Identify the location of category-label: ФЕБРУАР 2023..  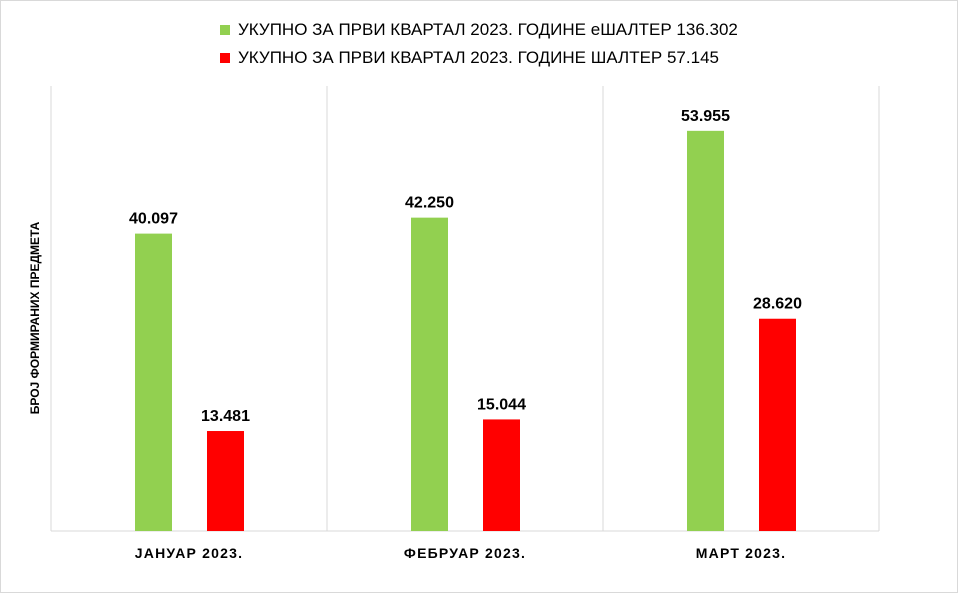
(465, 553).